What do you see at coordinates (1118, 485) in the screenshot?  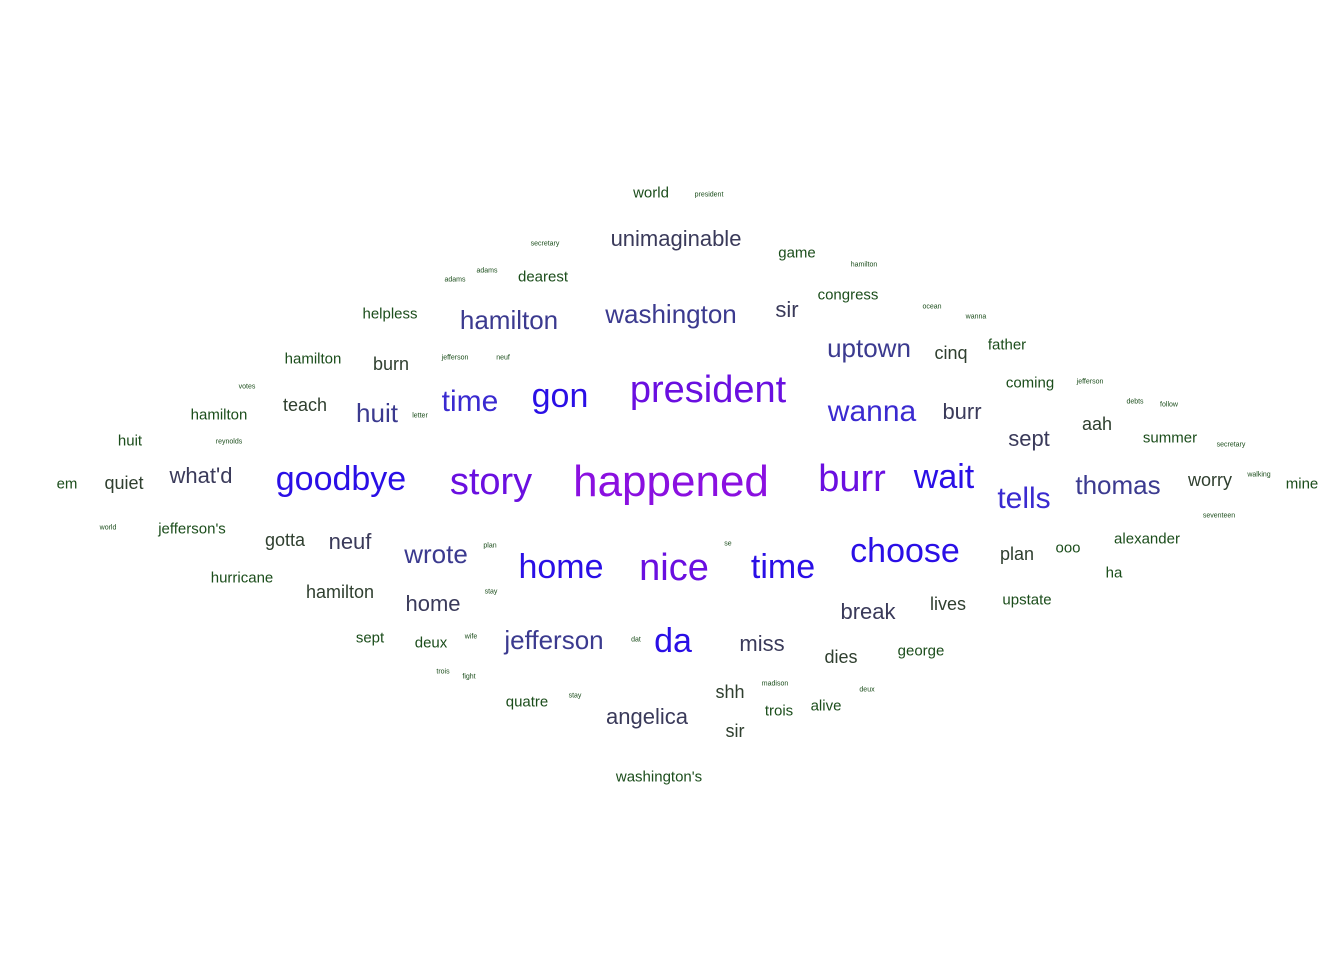 I see `word-thomas: thomas` at bounding box center [1118, 485].